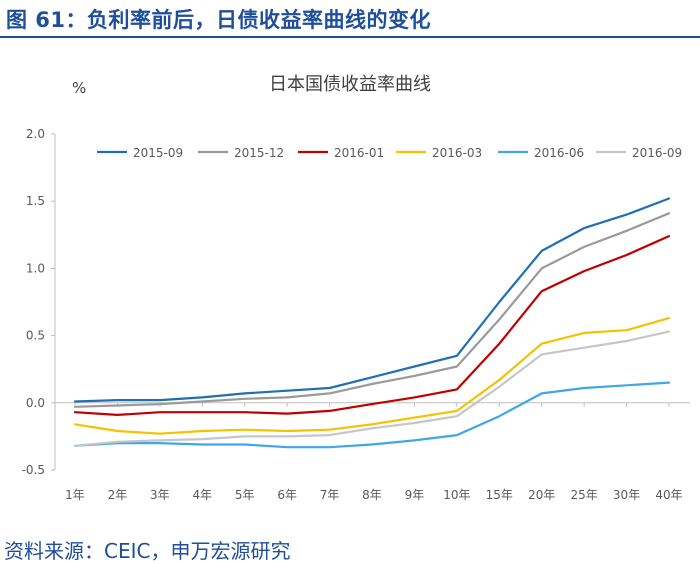 The image size is (700, 564). I want to click on x-tick-label: 15年, so click(499, 495).